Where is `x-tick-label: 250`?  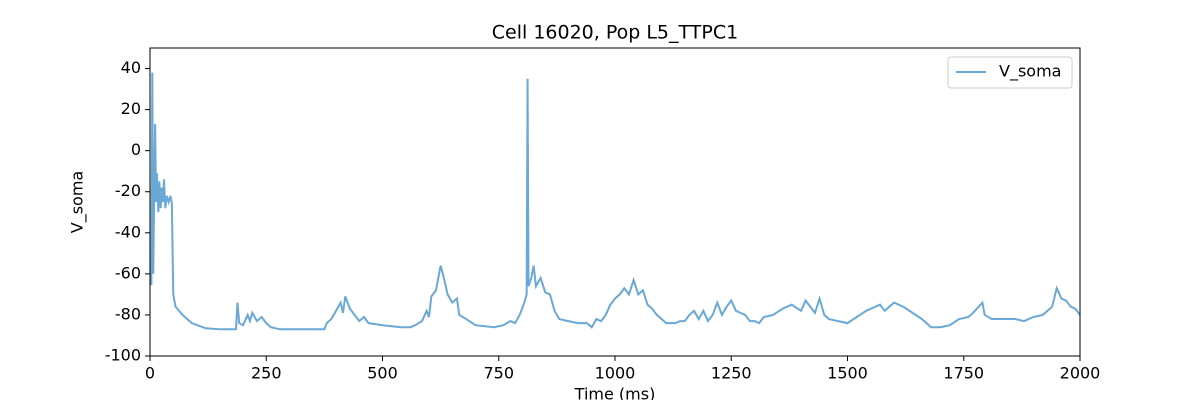
x-tick-label: 250 is located at coordinates (266, 373).